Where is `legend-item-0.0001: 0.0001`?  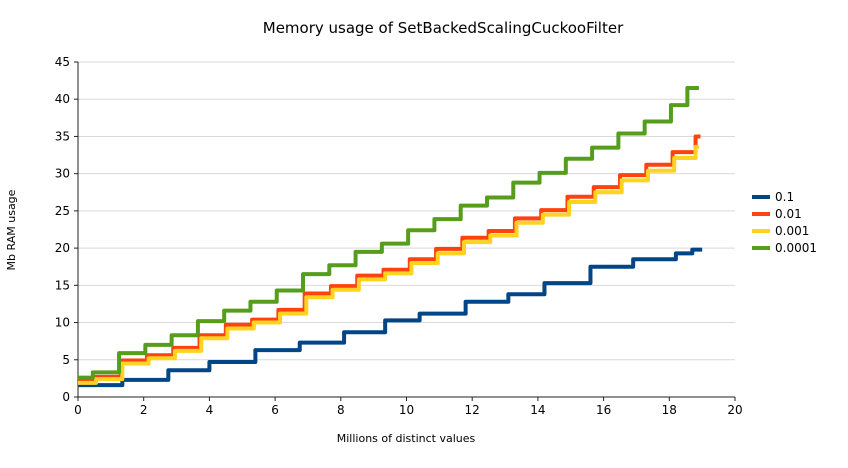 legend-item-0.0001: 0.0001 is located at coordinates (784, 248).